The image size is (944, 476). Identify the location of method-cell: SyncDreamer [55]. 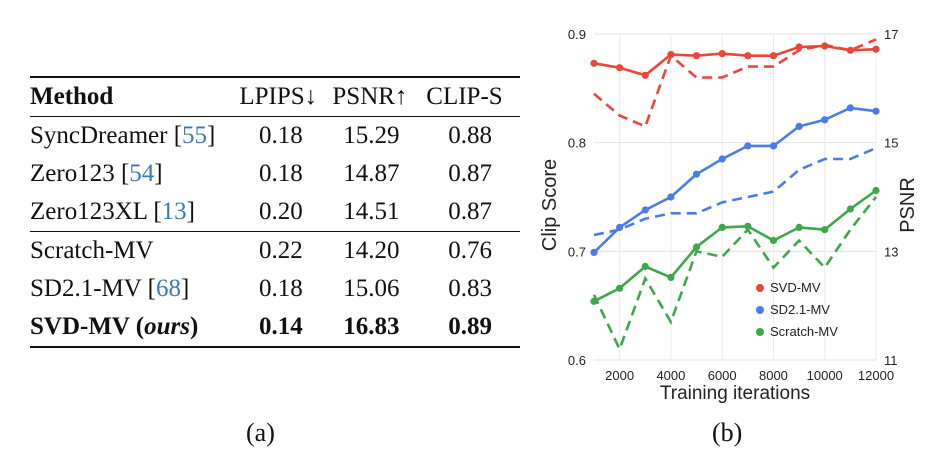
(135, 135).